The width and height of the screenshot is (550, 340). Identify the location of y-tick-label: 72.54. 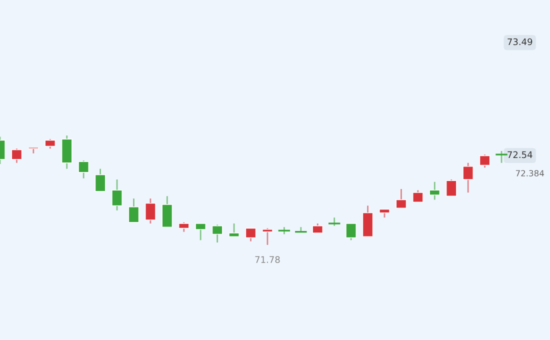
(520, 154).